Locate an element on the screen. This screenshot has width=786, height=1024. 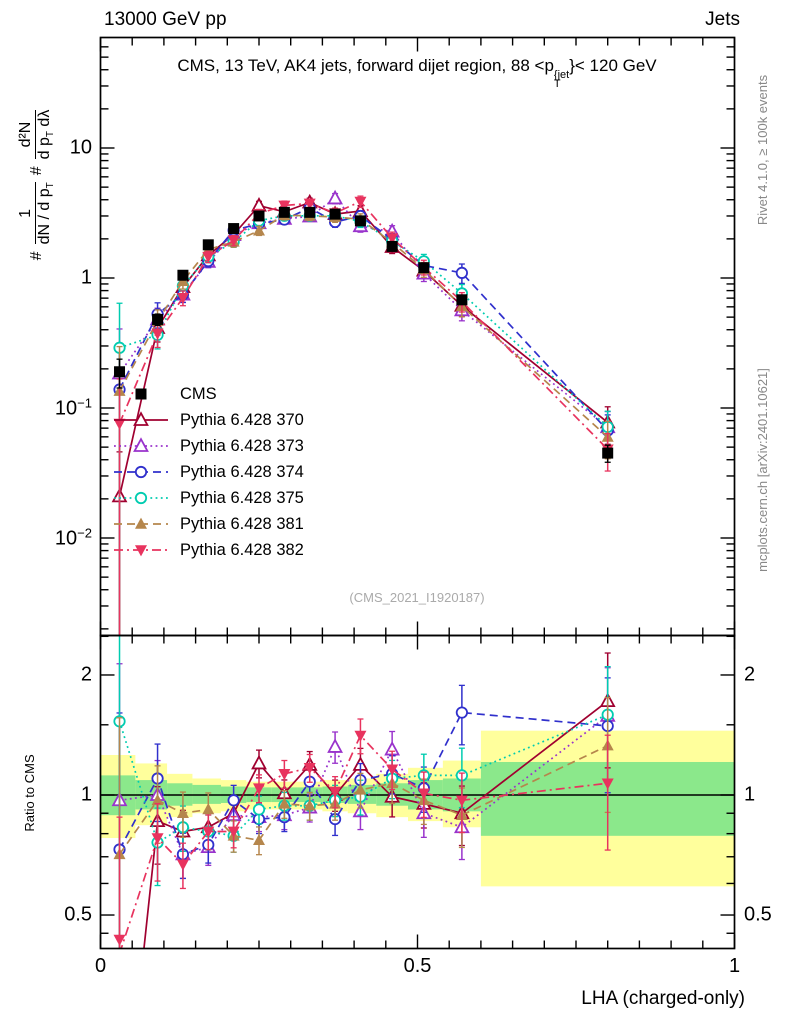
ratio-y-tick-label-right: 2 is located at coordinates (750, 674).